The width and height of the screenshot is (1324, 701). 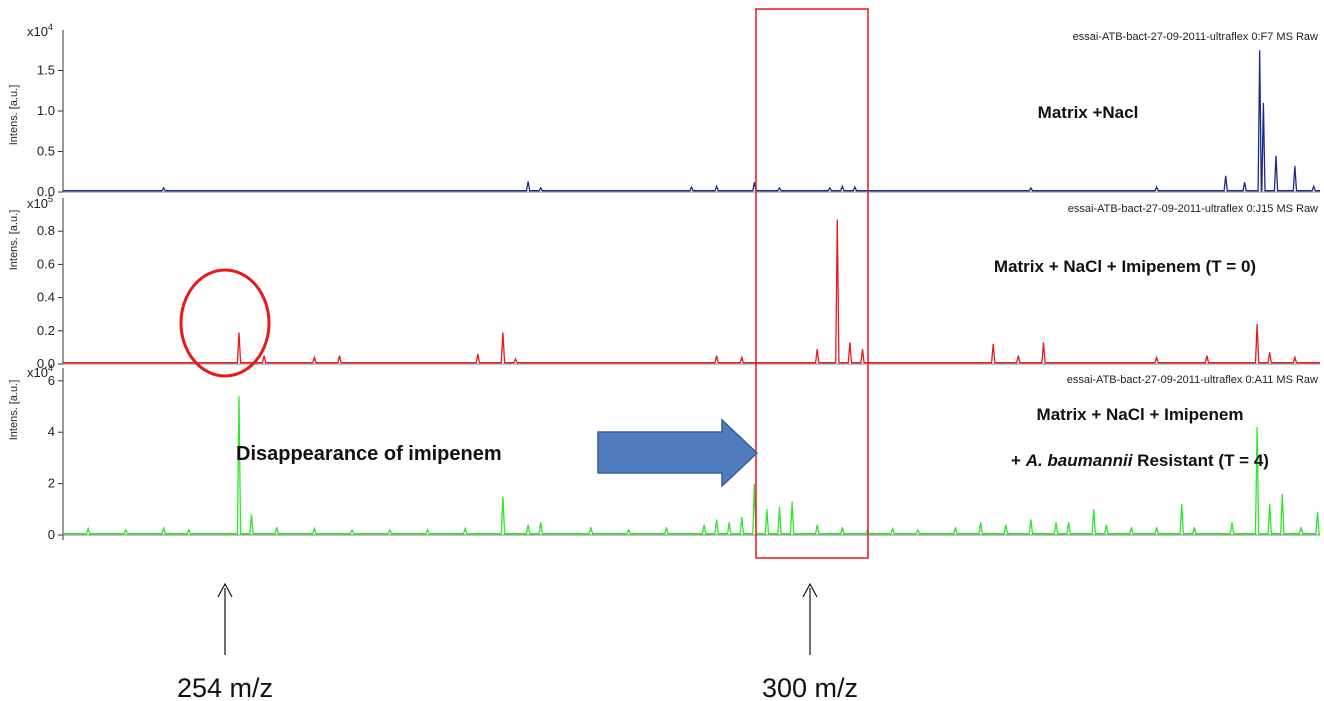 What do you see at coordinates (40, 30) in the screenshot?
I see `panel-1-y-multiplier: x104` at bounding box center [40, 30].